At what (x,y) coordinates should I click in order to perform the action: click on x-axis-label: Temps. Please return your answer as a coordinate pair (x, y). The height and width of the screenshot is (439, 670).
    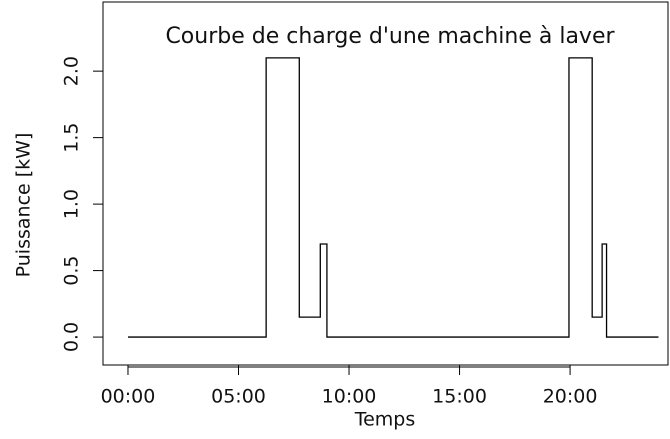
    Looking at the image, I should click on (385, 420).